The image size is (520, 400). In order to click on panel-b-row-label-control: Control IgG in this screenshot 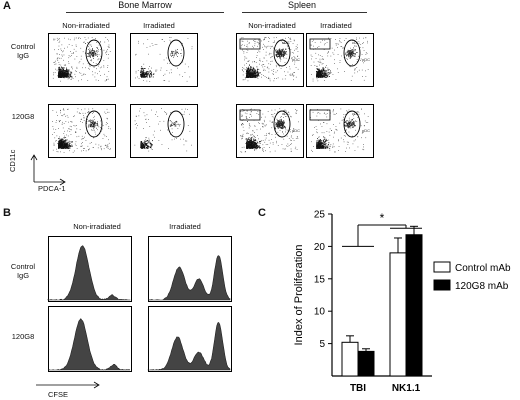, I will do `click(23, 271)`.